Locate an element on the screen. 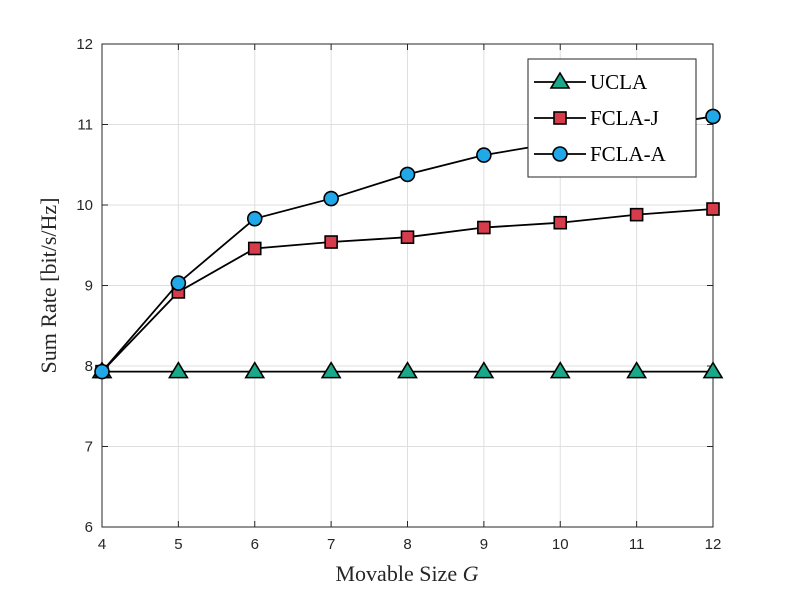  legend-item-ucla: UCLA is located at coordinates (591, 82).